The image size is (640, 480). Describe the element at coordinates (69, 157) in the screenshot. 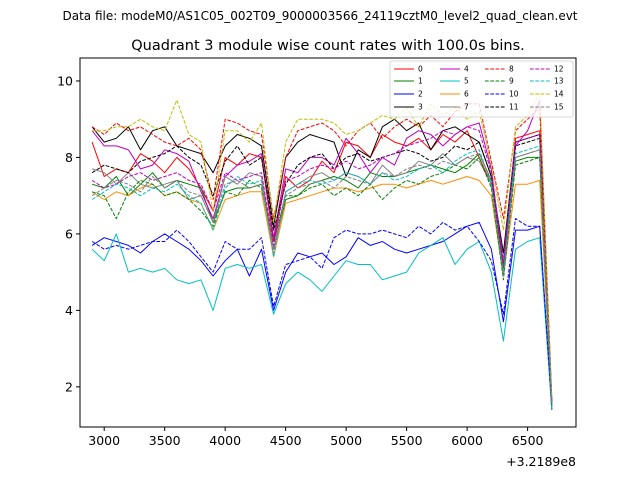

I see `y-tick-label: 8` at that location.